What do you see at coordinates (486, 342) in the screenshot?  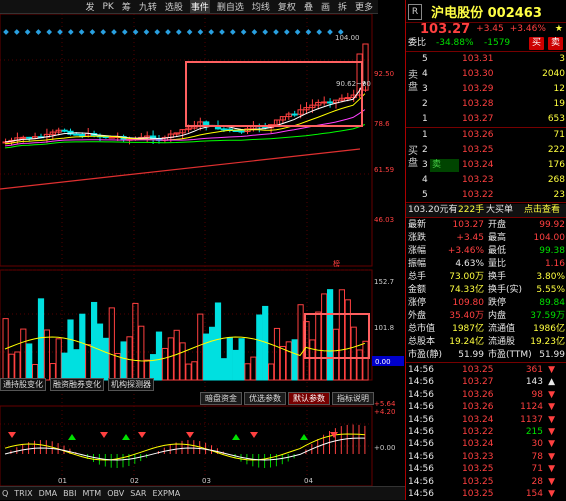 I see `quote-row: 总股本 19.24亿 流通股 19.23亿` at bounding box center [486, 342].